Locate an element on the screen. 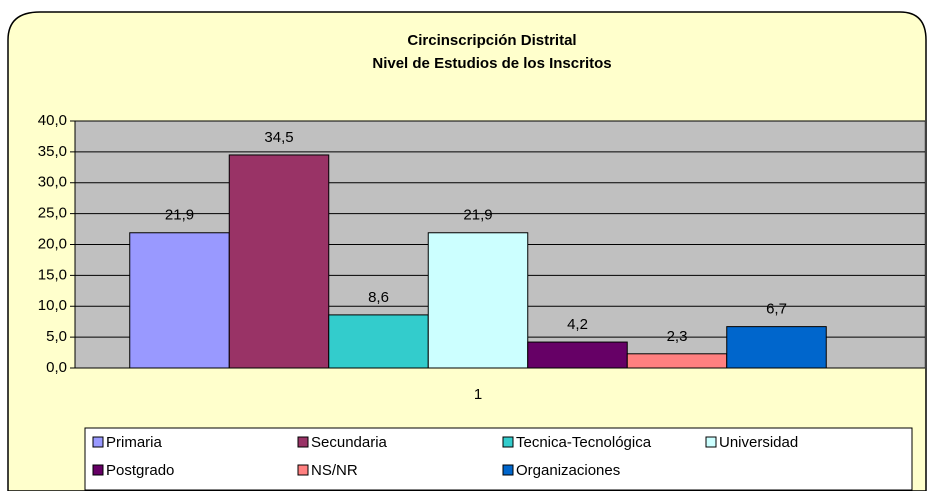  data-label: 4,2 is located at coordinates (577, 324).